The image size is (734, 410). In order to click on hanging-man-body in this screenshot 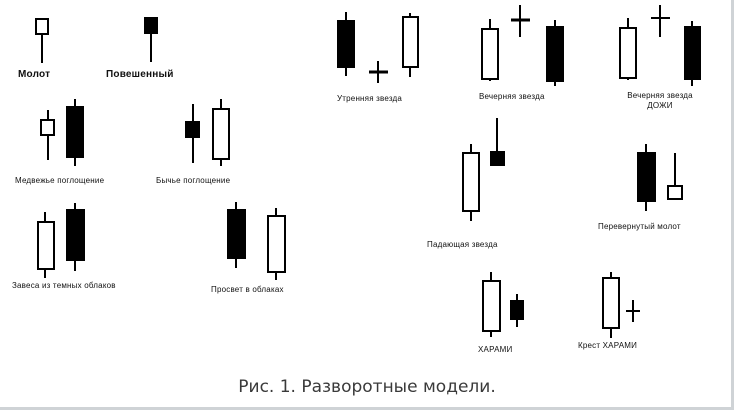, I will do `click(151, 25)`.